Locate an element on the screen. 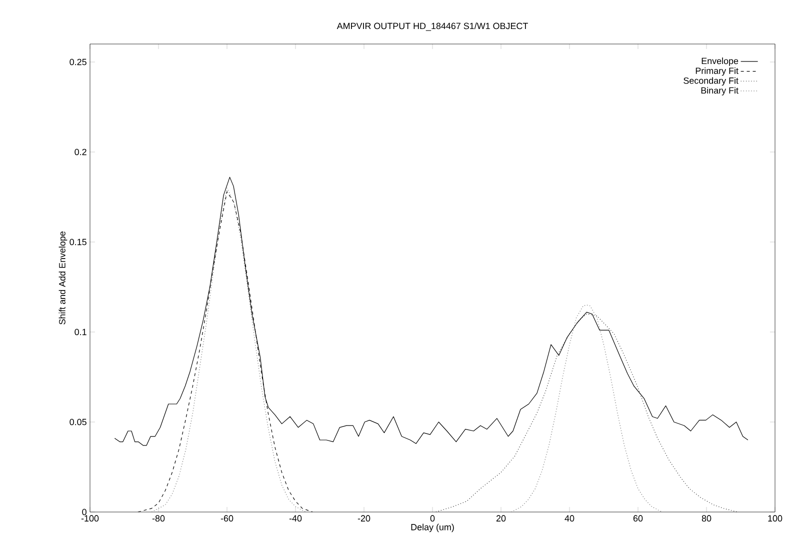 Image resolution: width=790 pixels, height=559 pixels. x-tick-label: -20 is located at coordinates (364, 518).